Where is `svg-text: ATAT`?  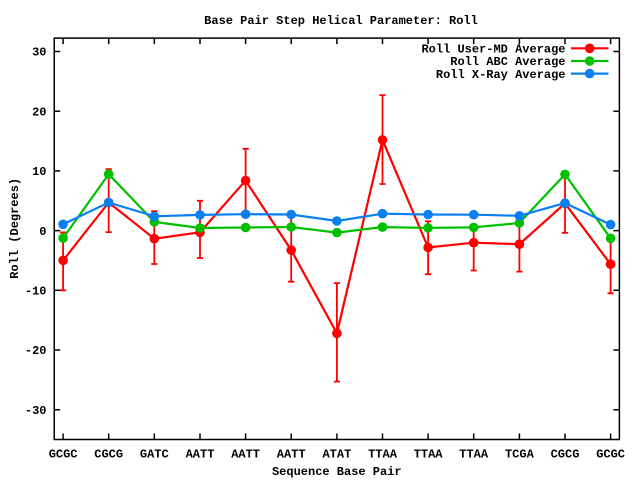
svg-text: ATAT is located at coordinates (336, 455).